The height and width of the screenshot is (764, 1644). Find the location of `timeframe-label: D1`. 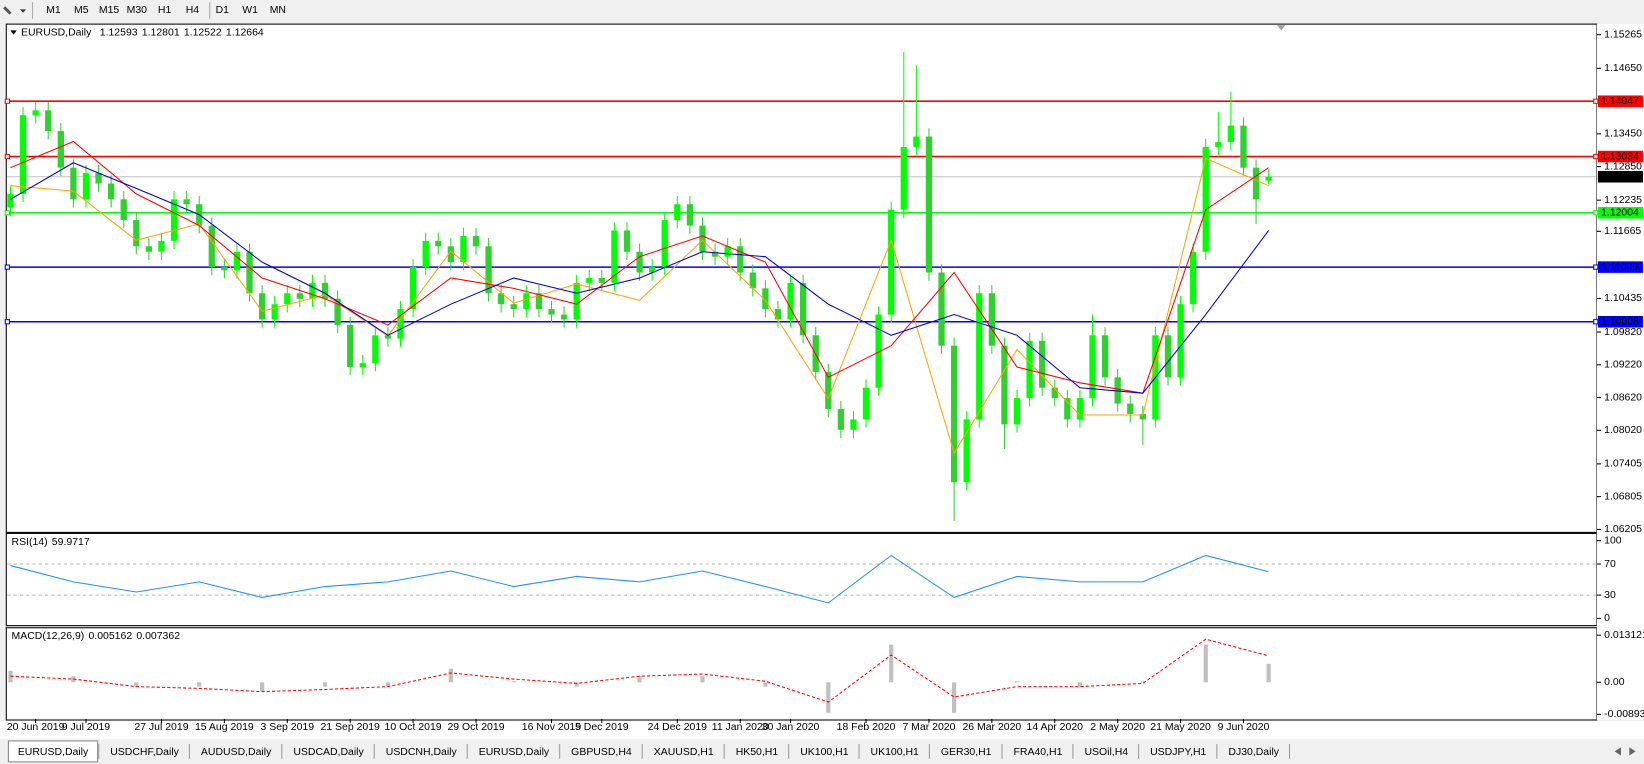

timeframe-label: D1 is located at coordinates (223, 10).